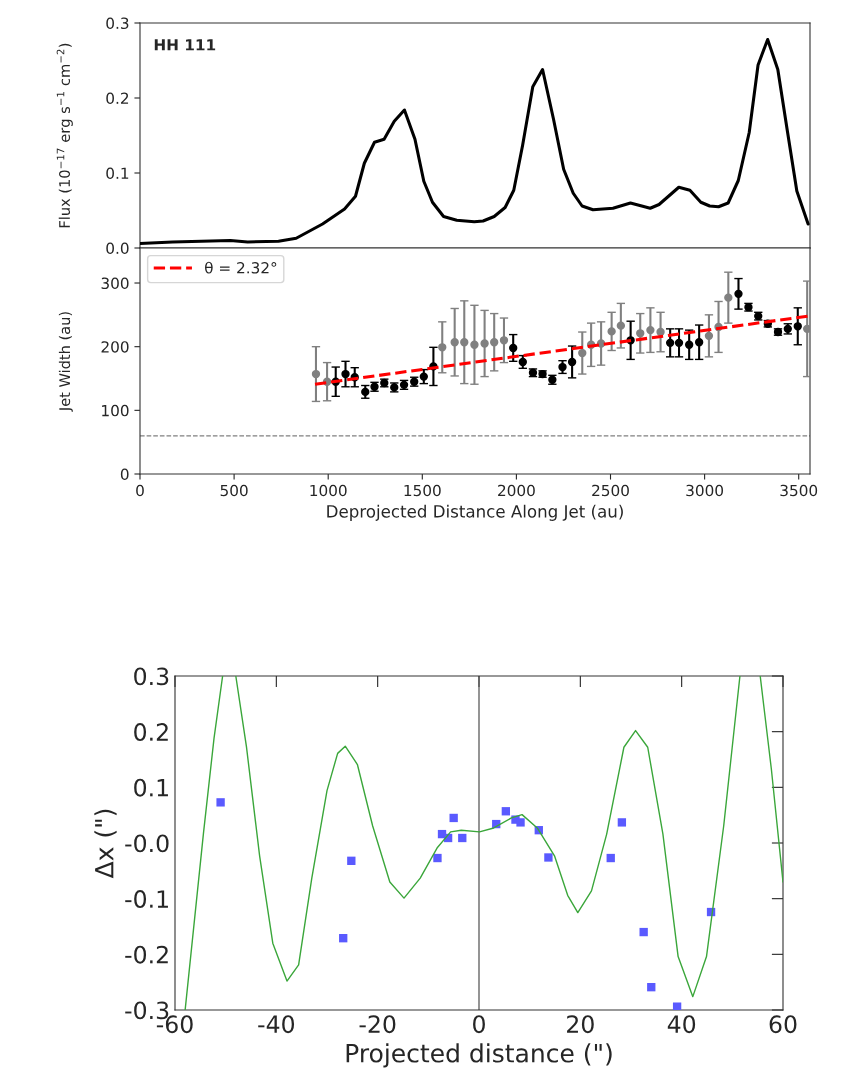  Describe the element at coordinates (479, 1024) in the screenshot. I see `x-tick-label: 0` at that location.